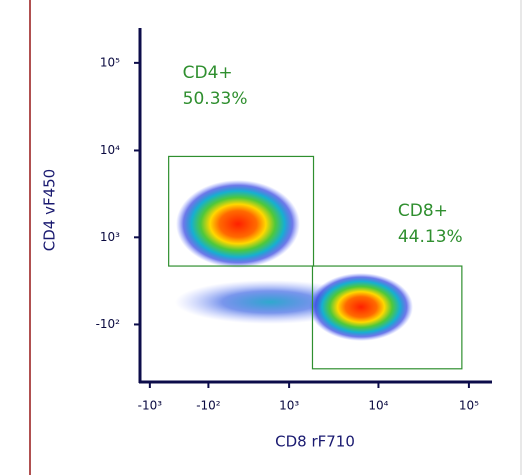  Describe the element at coordinates (289, 406) in the screenshot. I see `x-tick-label: 10³` at that location.